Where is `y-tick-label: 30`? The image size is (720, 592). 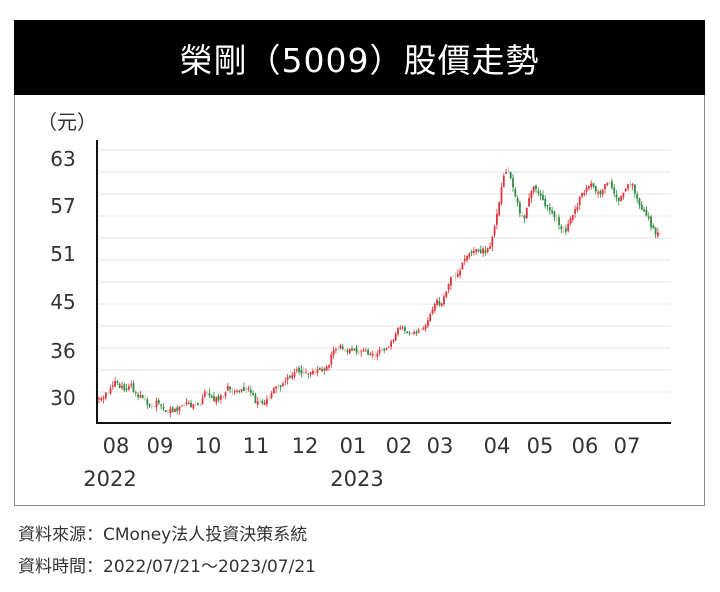
y-tick-label: 30 is located at coordinates (63, 398).